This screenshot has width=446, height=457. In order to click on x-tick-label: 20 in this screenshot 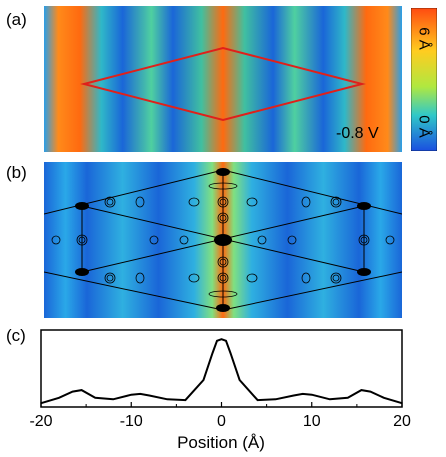, I will do `click(402, 421)`.